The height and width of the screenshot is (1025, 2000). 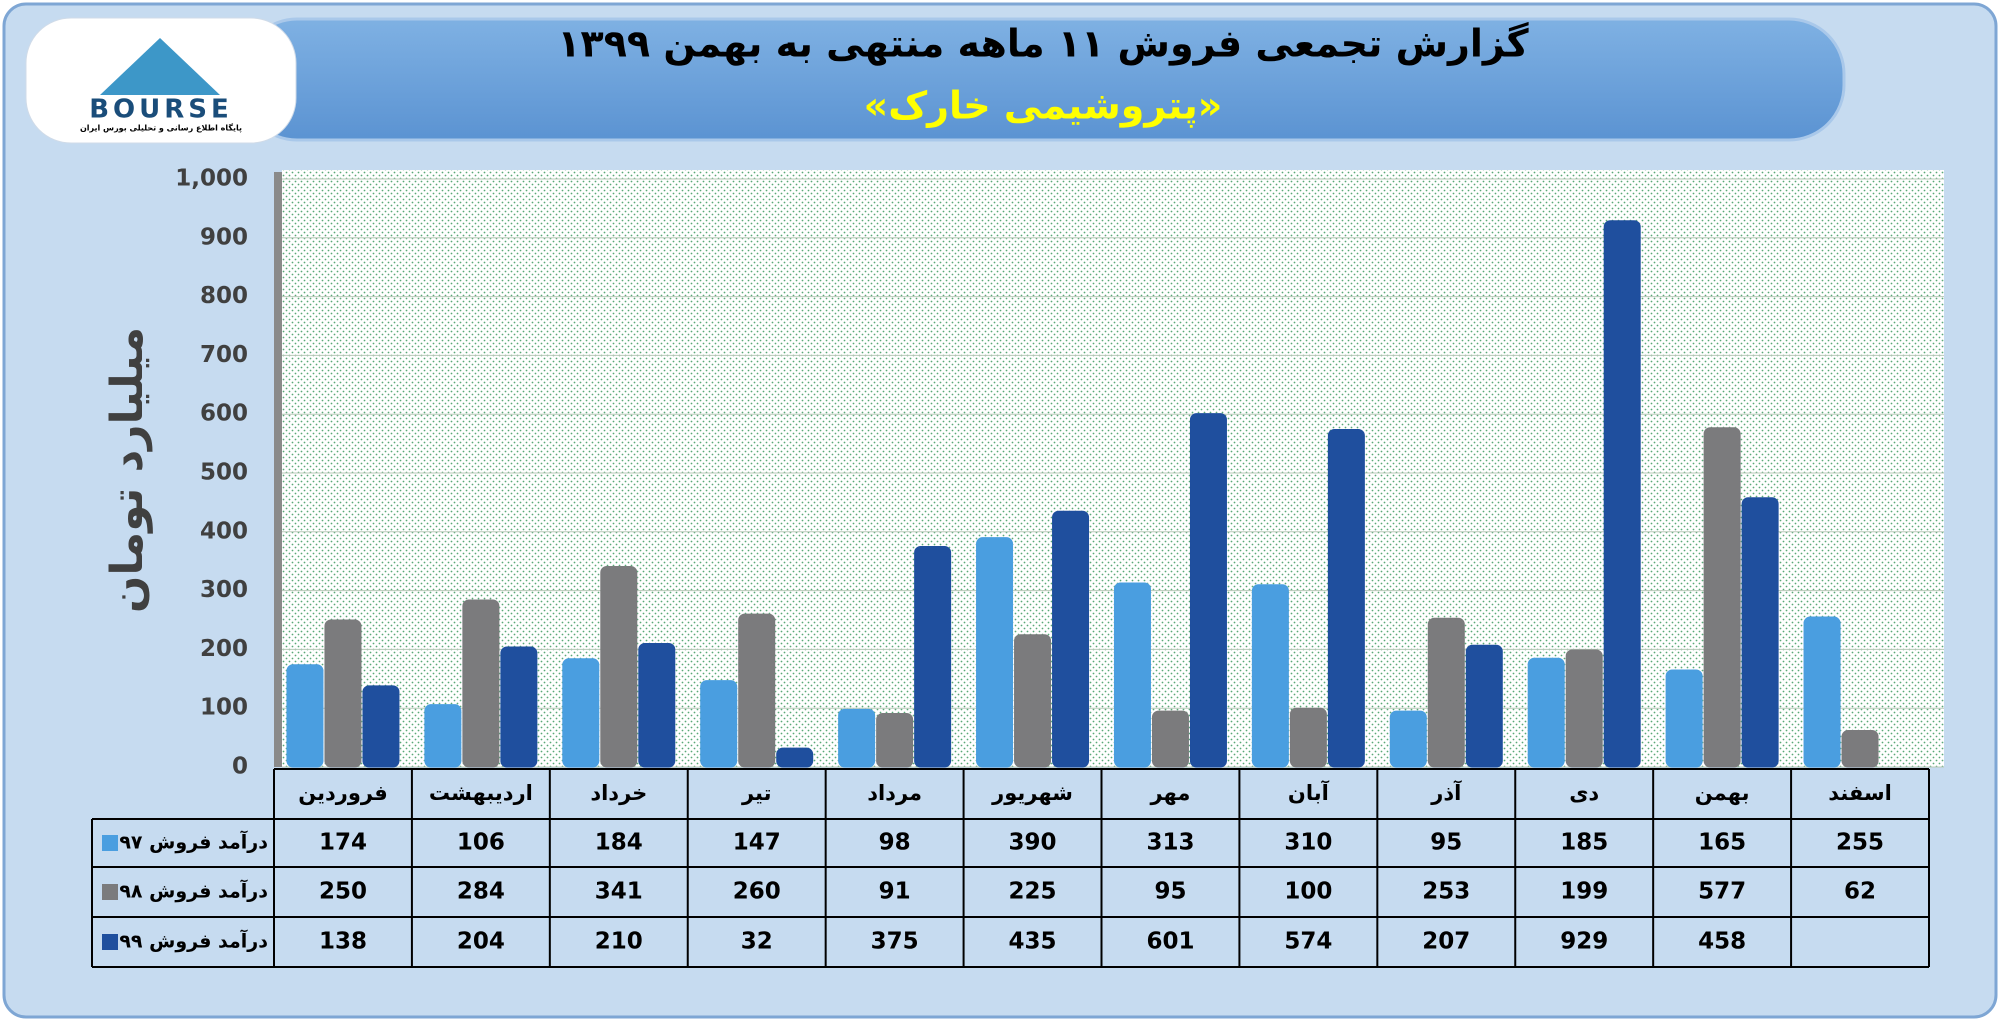 What do you see at coordinates (757, 892) in the screenshot?
I see `table-value: 260` at bounding box center [757, 892].